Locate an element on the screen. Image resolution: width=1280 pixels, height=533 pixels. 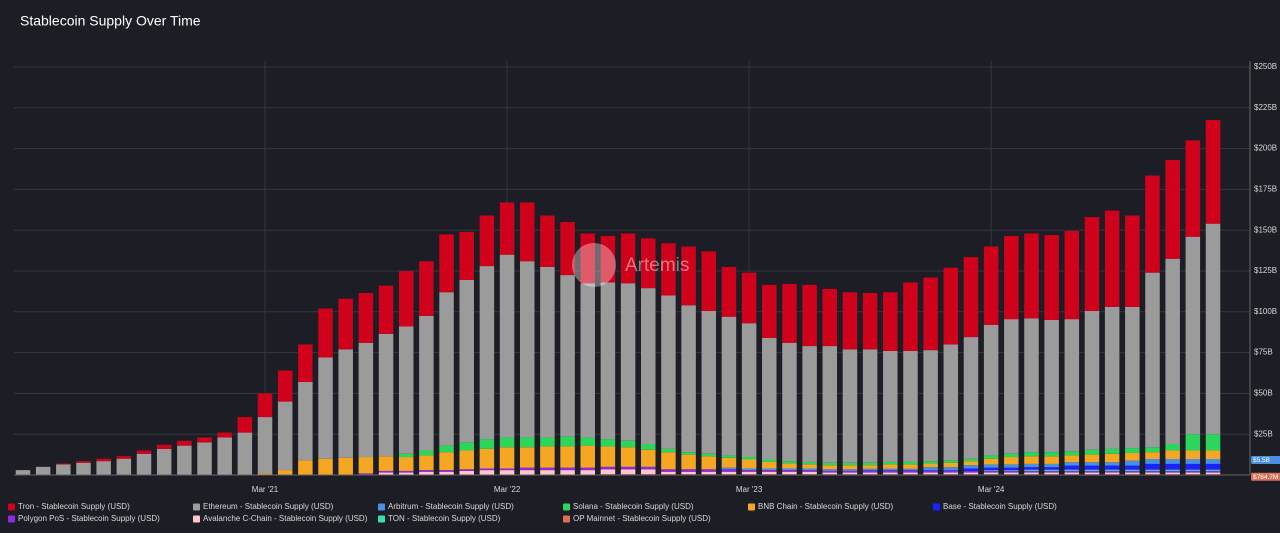
legend-item: BNB Chain - Stablecoin Supply (USD) is located at coordinates (821, 506).